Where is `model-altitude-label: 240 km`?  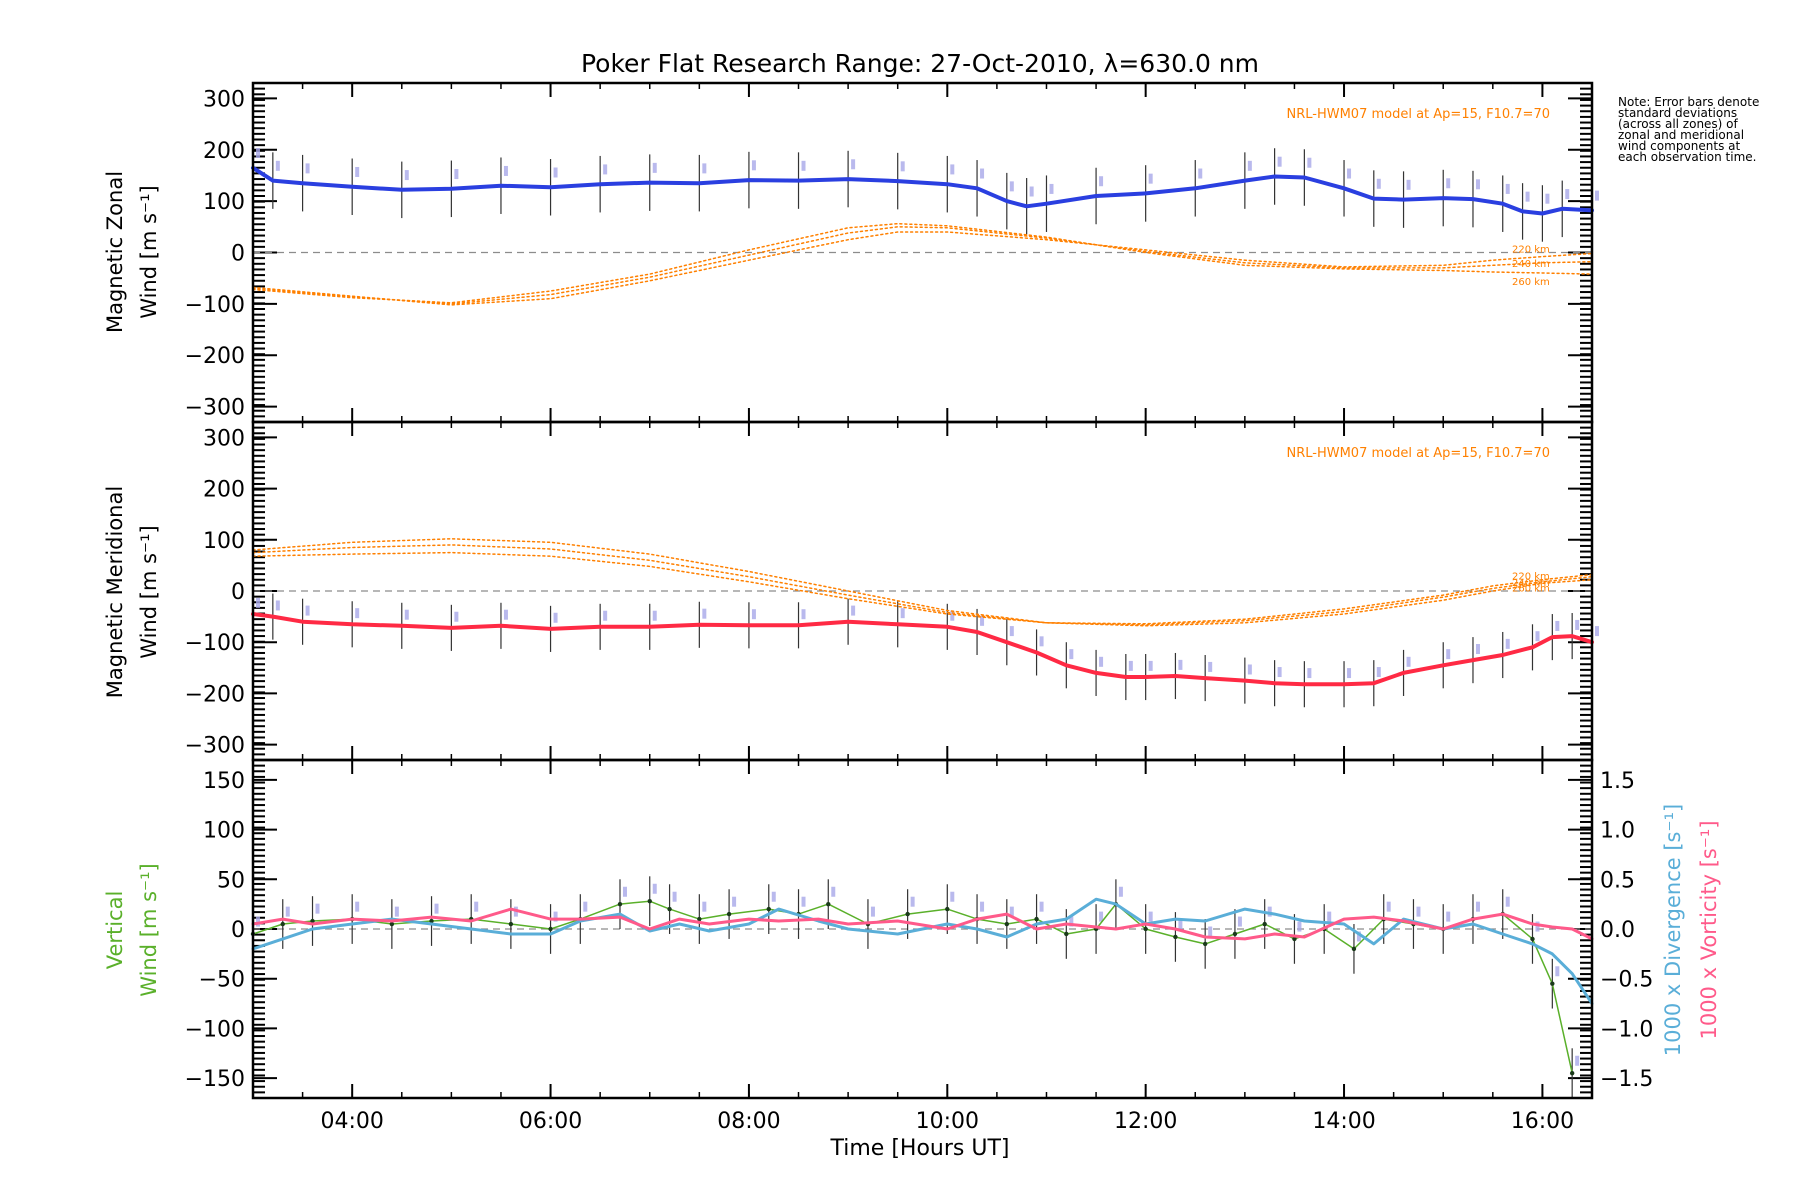
model-altitude-label: 240 km is located at coordinates (1531, 583).